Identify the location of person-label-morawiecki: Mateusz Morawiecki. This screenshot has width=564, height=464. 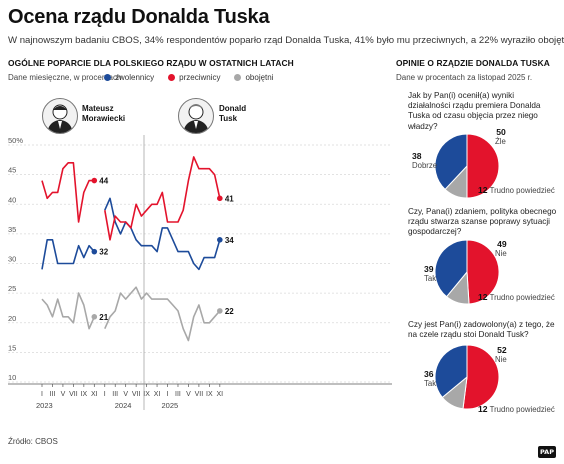
(103, 114).